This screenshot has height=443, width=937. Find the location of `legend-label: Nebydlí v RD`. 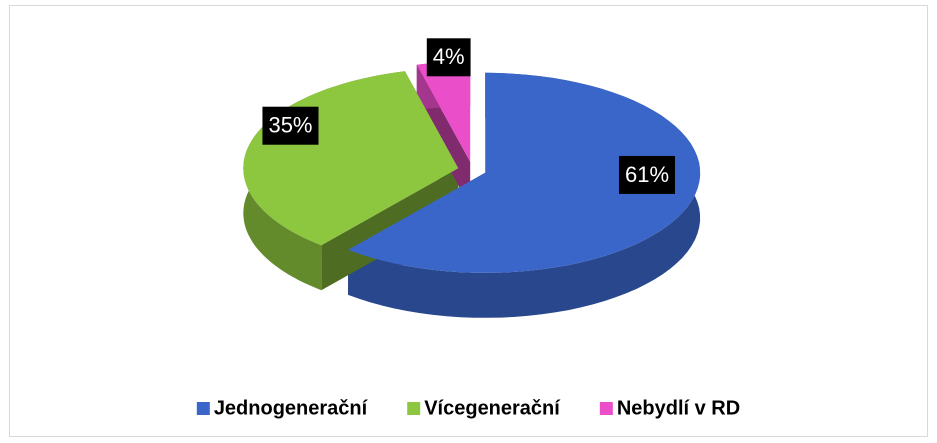

legend-label: Nebydlí v RD is located at coordinates (678, 408).